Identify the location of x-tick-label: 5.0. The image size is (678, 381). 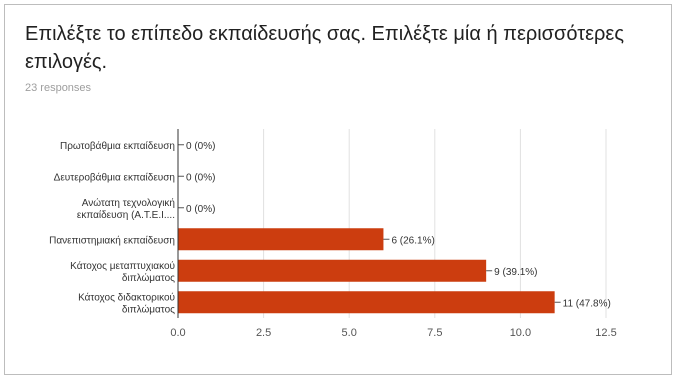
(349, 333).